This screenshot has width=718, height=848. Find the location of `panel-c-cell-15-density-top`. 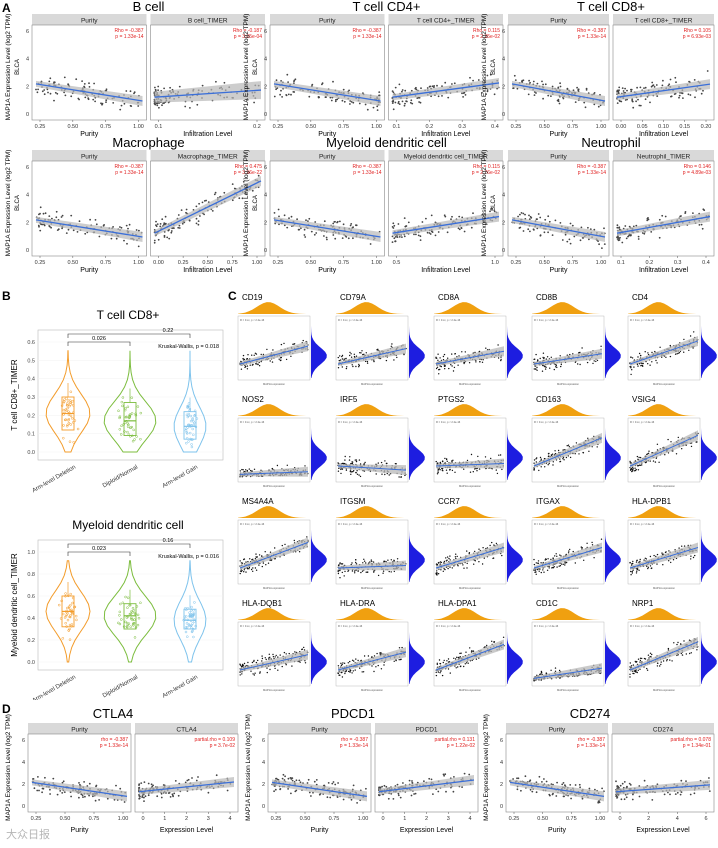

panel-c-cell-15-density-top is located at coordinates (664, 512).